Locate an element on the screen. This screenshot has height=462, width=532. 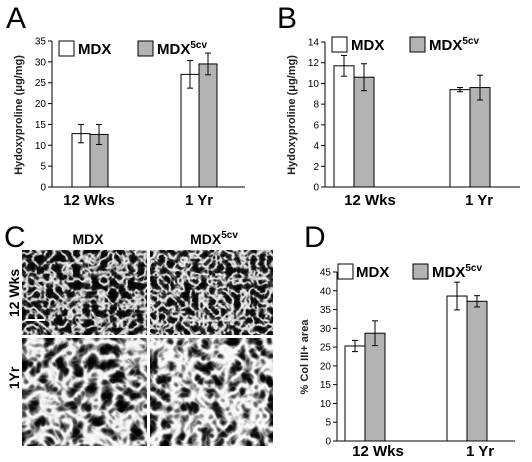
bar-d-1-yr-mdx5cv is located at coordinates (477, 371).